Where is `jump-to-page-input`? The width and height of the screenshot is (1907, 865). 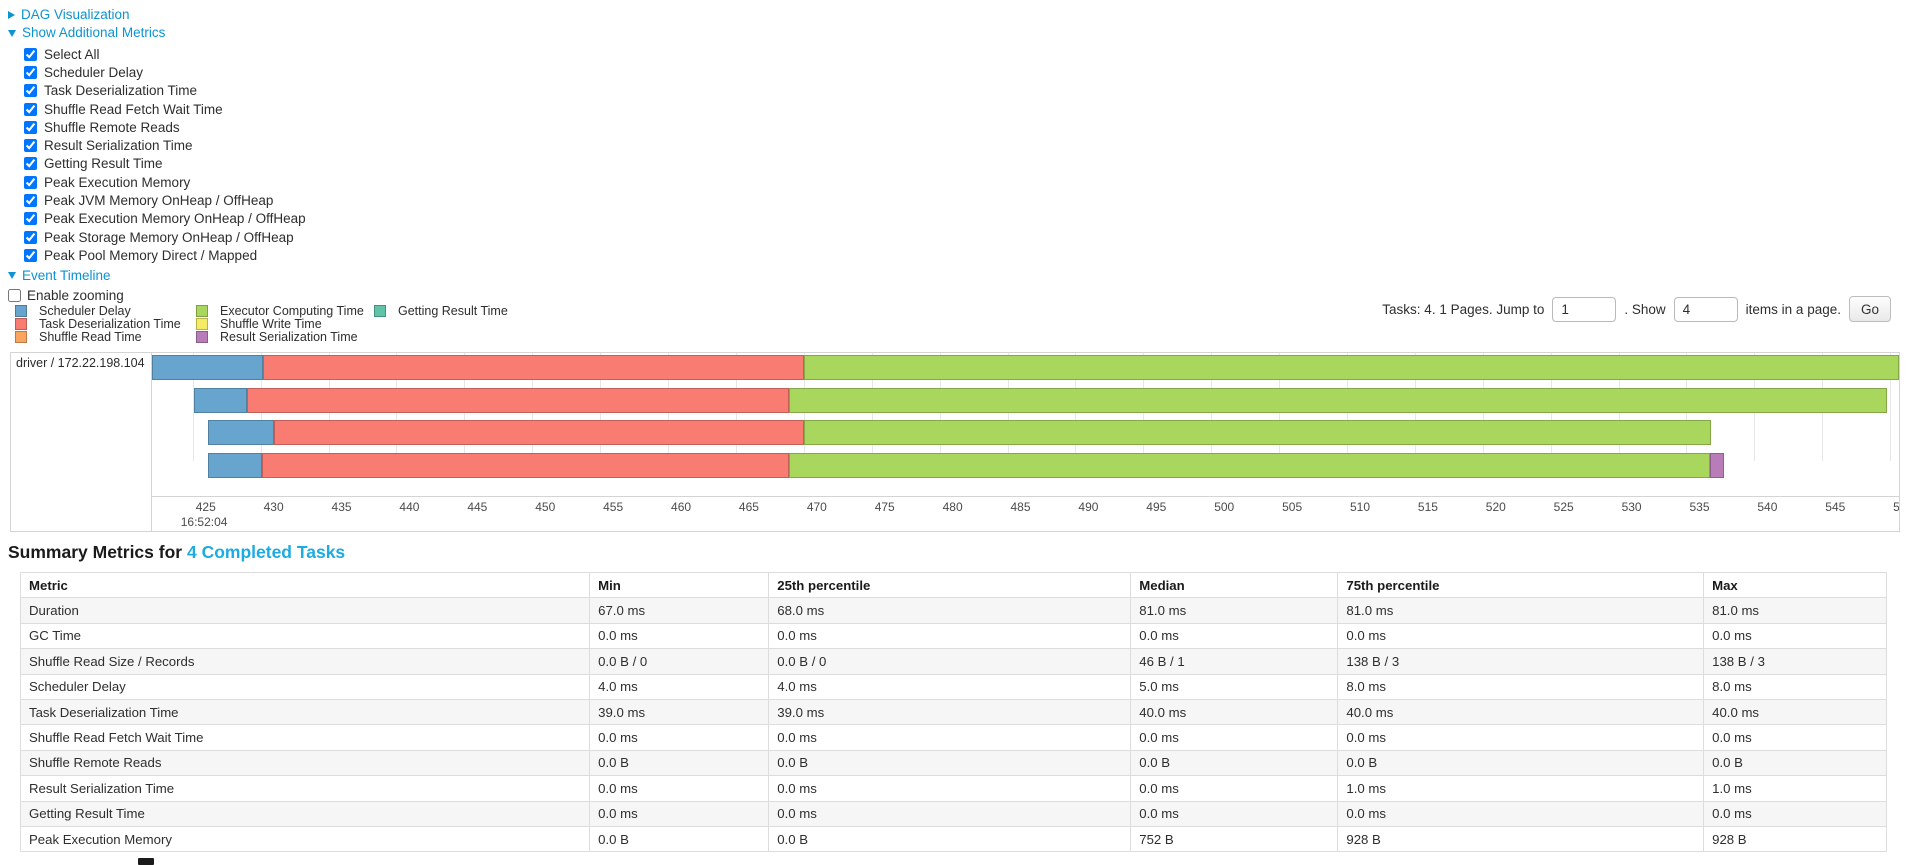 jump-to-page-input is located at coordinates (1584, 309).